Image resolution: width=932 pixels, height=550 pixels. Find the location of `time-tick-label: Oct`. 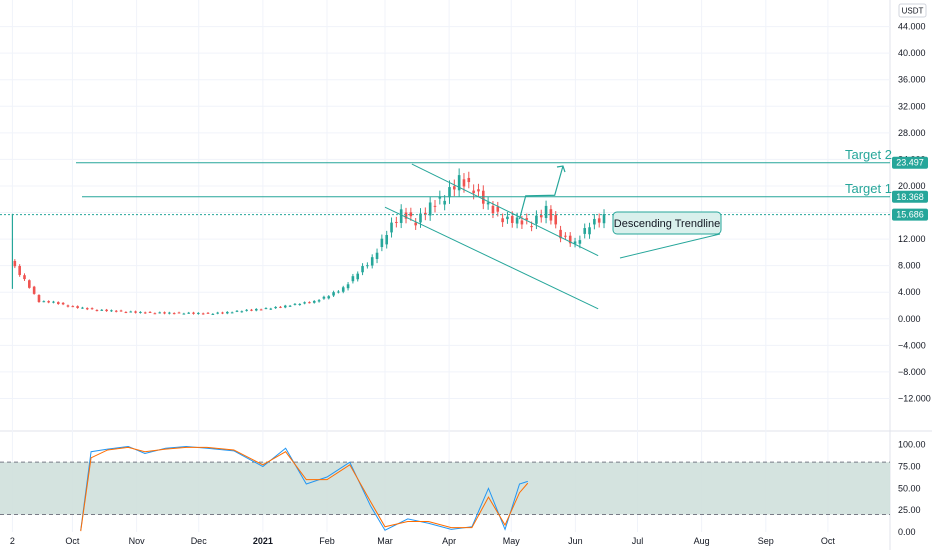

time-tick-label: Oct is located at coordinates (828, 541).